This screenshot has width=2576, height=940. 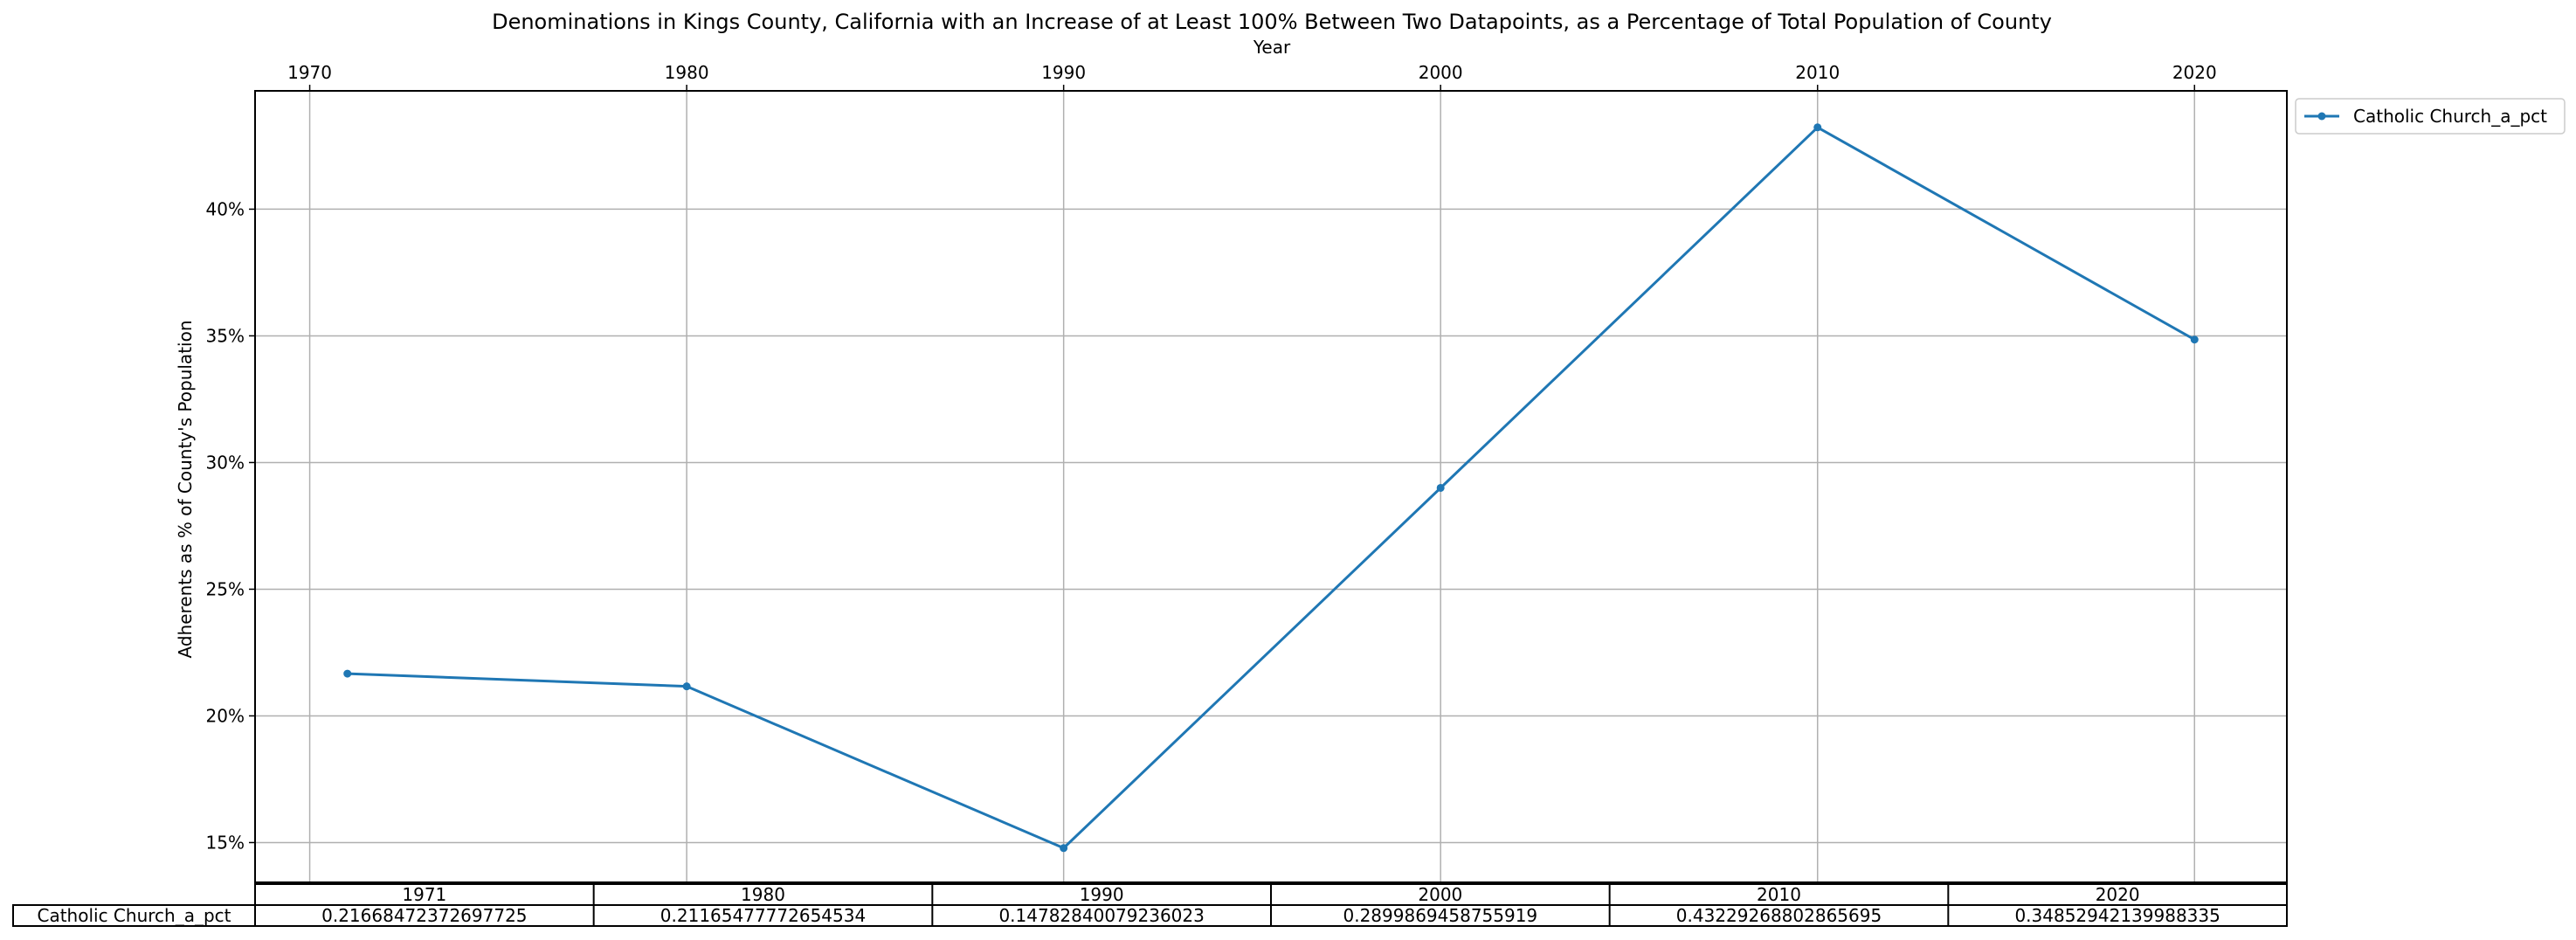 What do you see at coordinates (763, 894) in the screenshot?
I see `table-column-header: 1980` at bounding box center [763, 894].